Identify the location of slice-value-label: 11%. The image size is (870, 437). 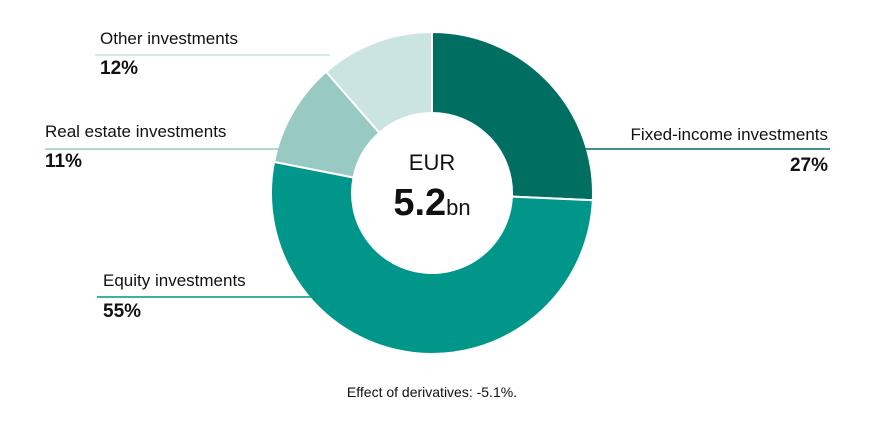
(63, 161).